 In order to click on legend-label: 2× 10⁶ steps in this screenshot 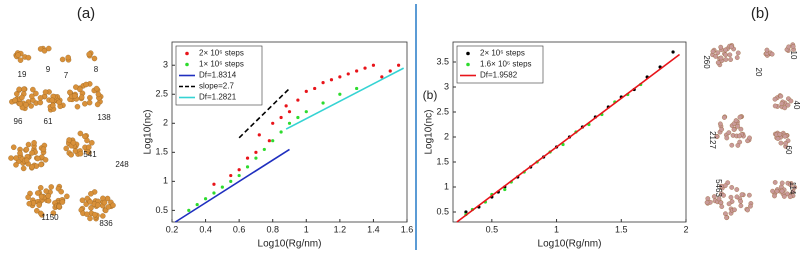, I will do `click(502, 53)`.